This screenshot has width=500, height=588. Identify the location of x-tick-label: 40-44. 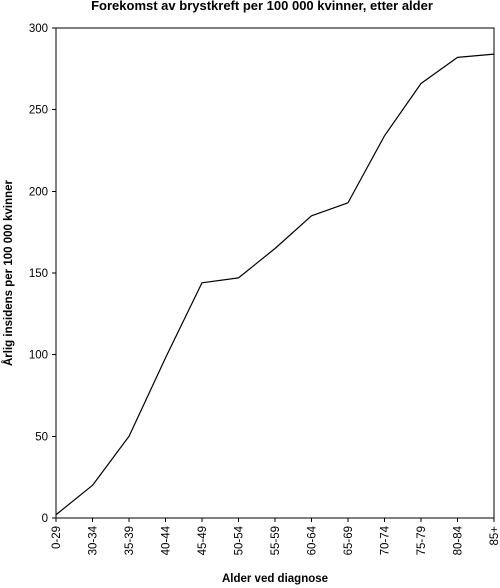
(167, 540).